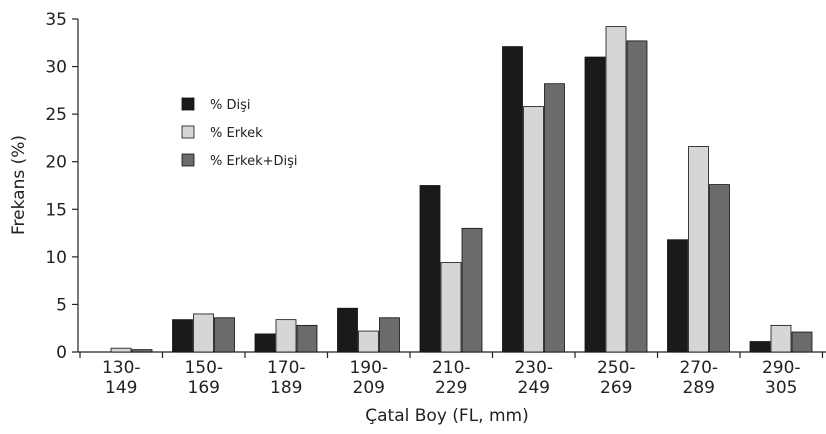 This screenshot has height=434, width=826. I want to click on x-tick-label: 130-, so click(121, 368).